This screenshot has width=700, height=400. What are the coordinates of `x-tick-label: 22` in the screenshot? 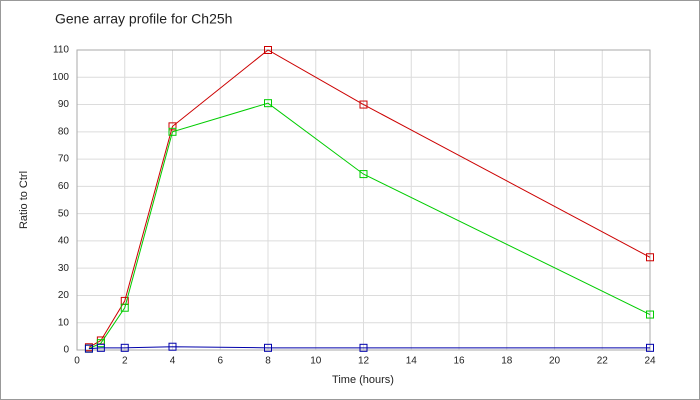 It's located at (603, 361).